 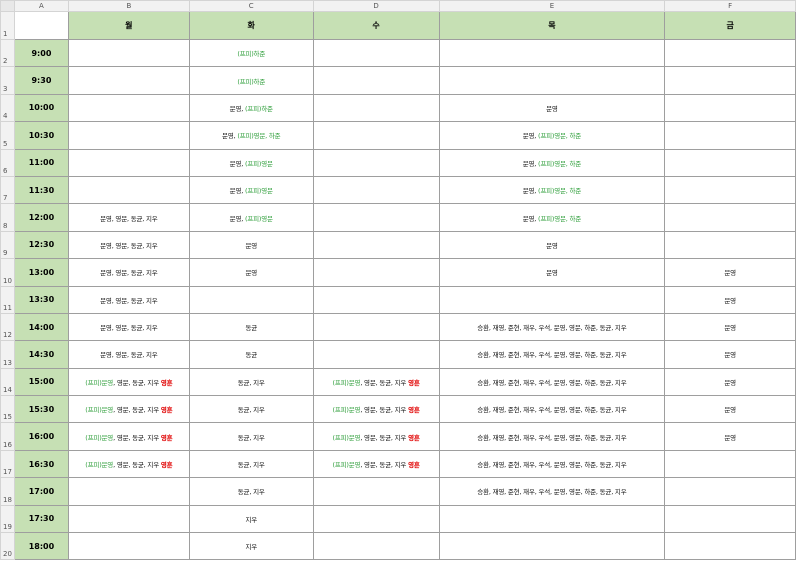 What do you see at coordinates (41, 299) in the screenshot?
I see `time-cell: 13:30` at bounding box center [41, 299].